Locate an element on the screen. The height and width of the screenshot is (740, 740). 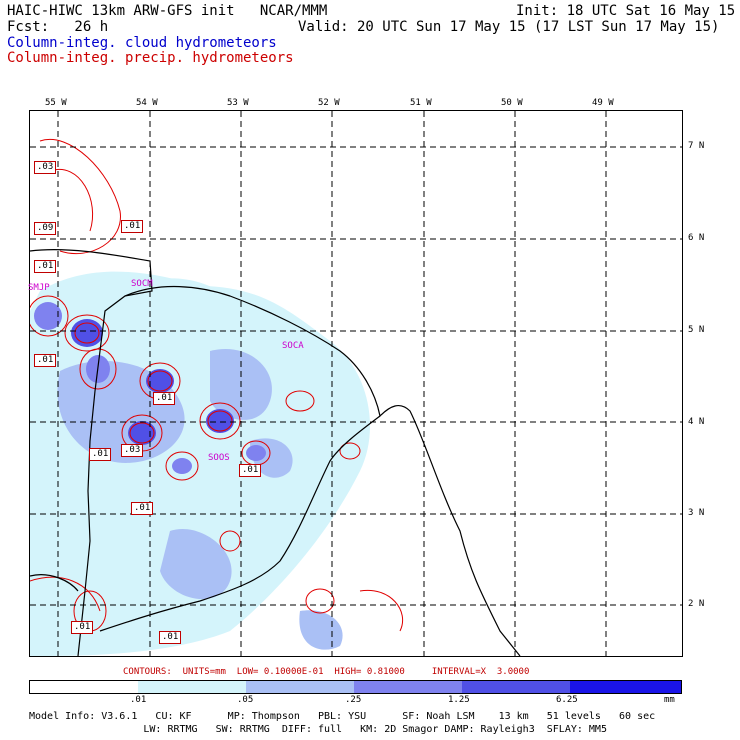
contour-label: .09 is located at coordinates (45, 228).